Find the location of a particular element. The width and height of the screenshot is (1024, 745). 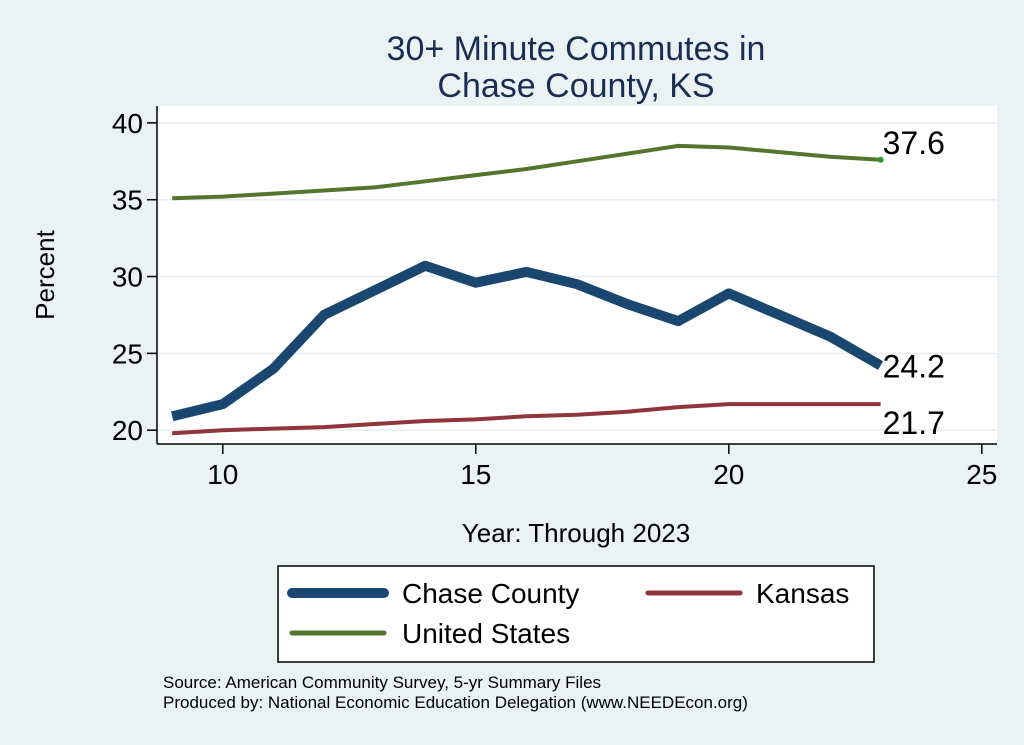

legend-box is located at coordinates (576, 614).